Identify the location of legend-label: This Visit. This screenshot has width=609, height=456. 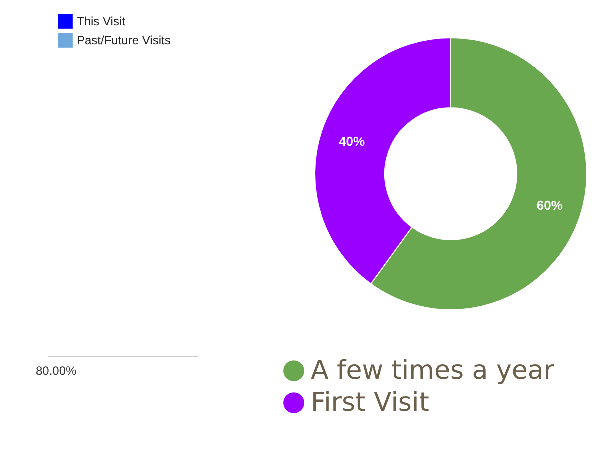
(101, 21).